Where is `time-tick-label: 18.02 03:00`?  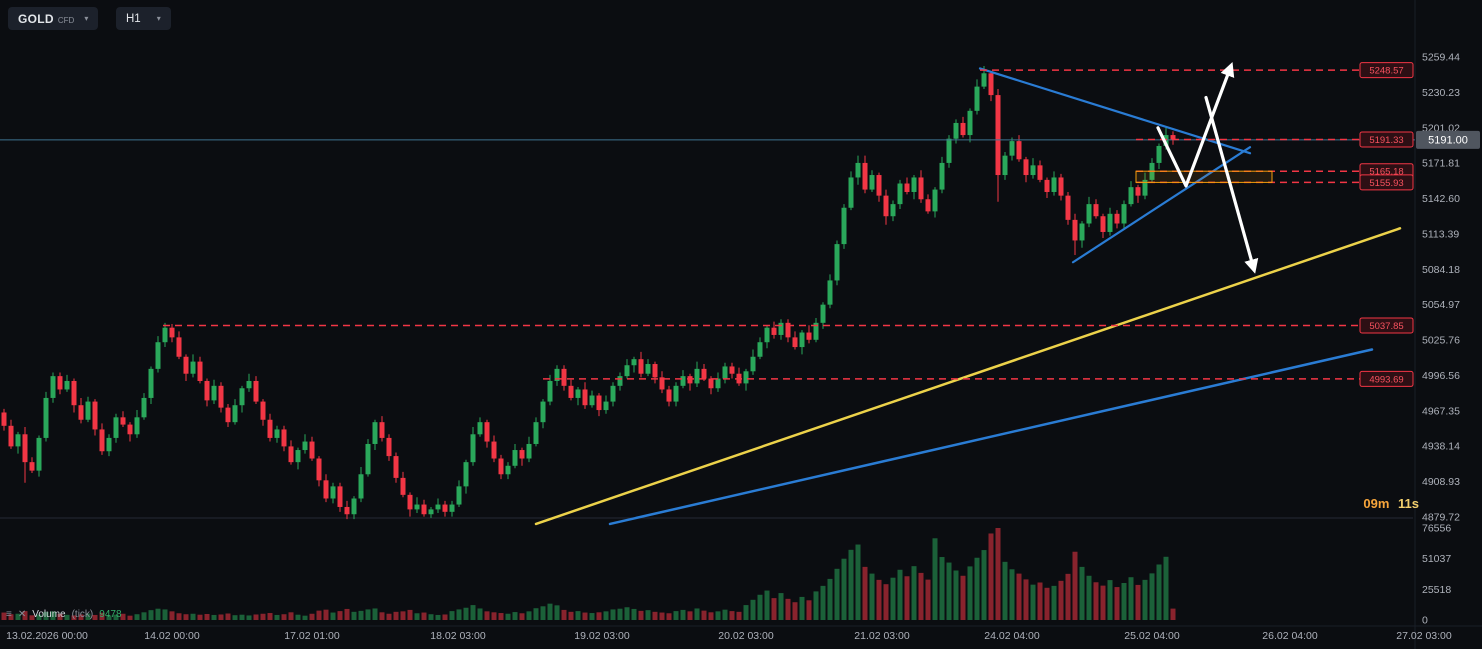
time-tick-label: 18.02 03:00 is located at coordinates (458, 636).